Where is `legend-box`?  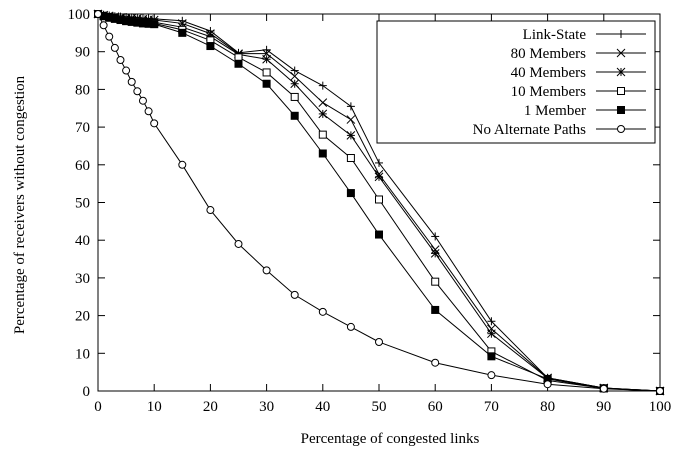
legend-box is located at coordinates (516, 82).